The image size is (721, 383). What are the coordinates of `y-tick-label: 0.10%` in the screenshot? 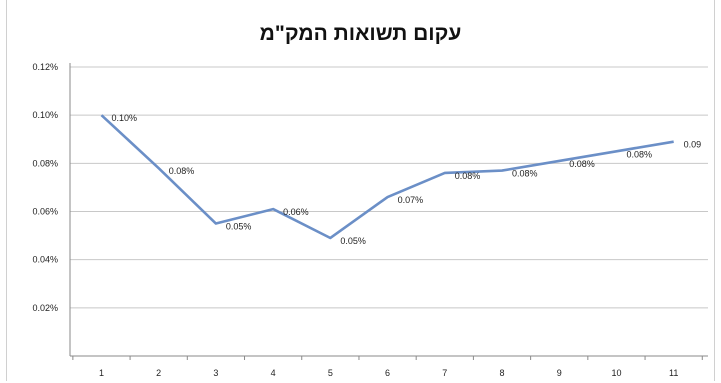 It's located at (45, 115).